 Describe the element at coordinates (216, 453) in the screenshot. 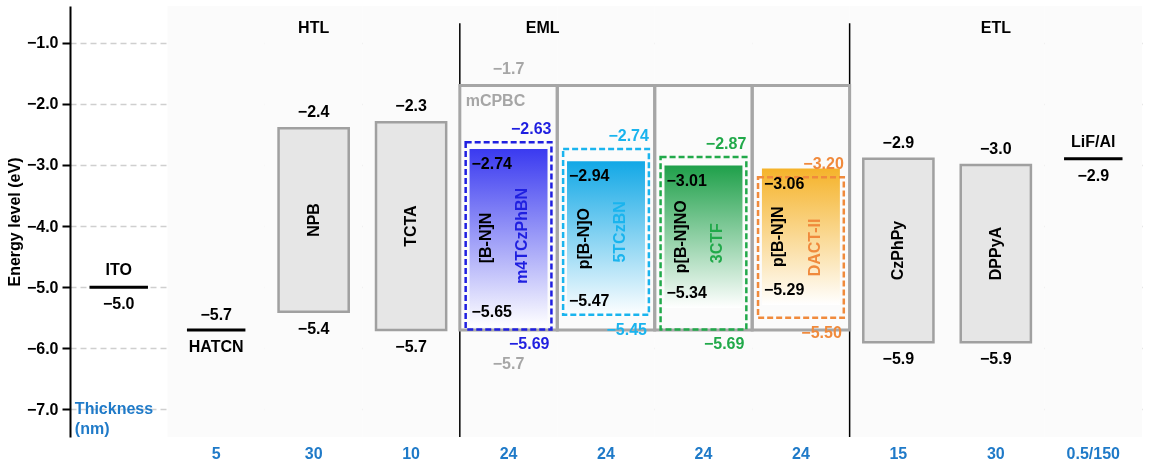

I see `x-tick-label: 5` at that location.